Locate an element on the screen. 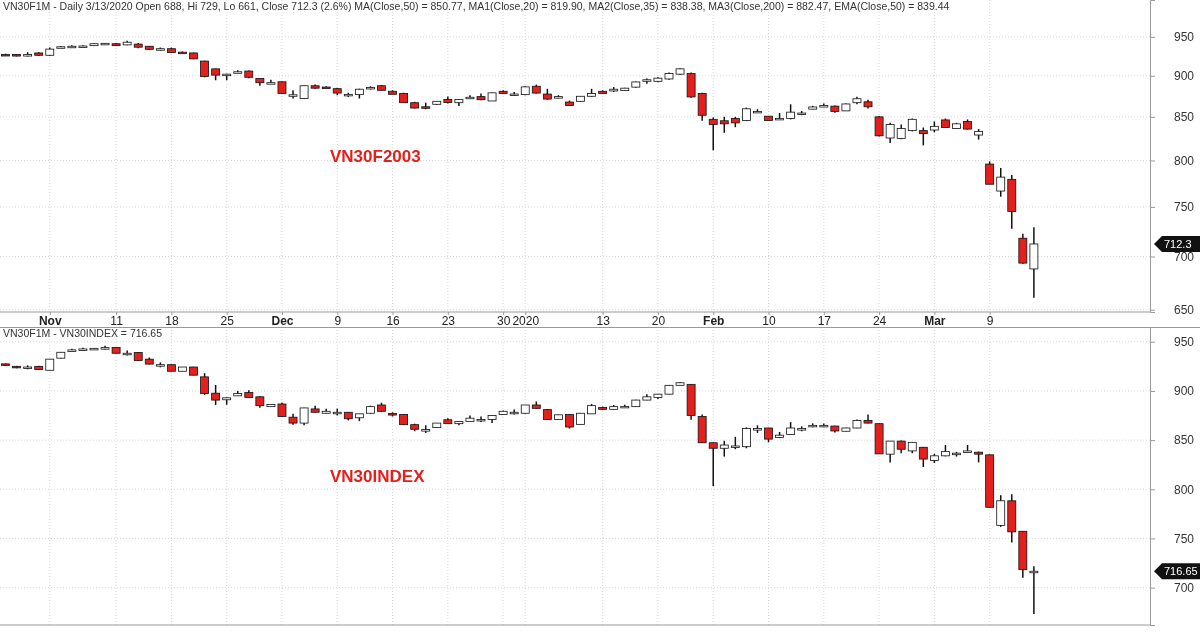 This screenshot has height=637, width=1200. annotation: VN30F2003 is located at coordinates (375, 157).